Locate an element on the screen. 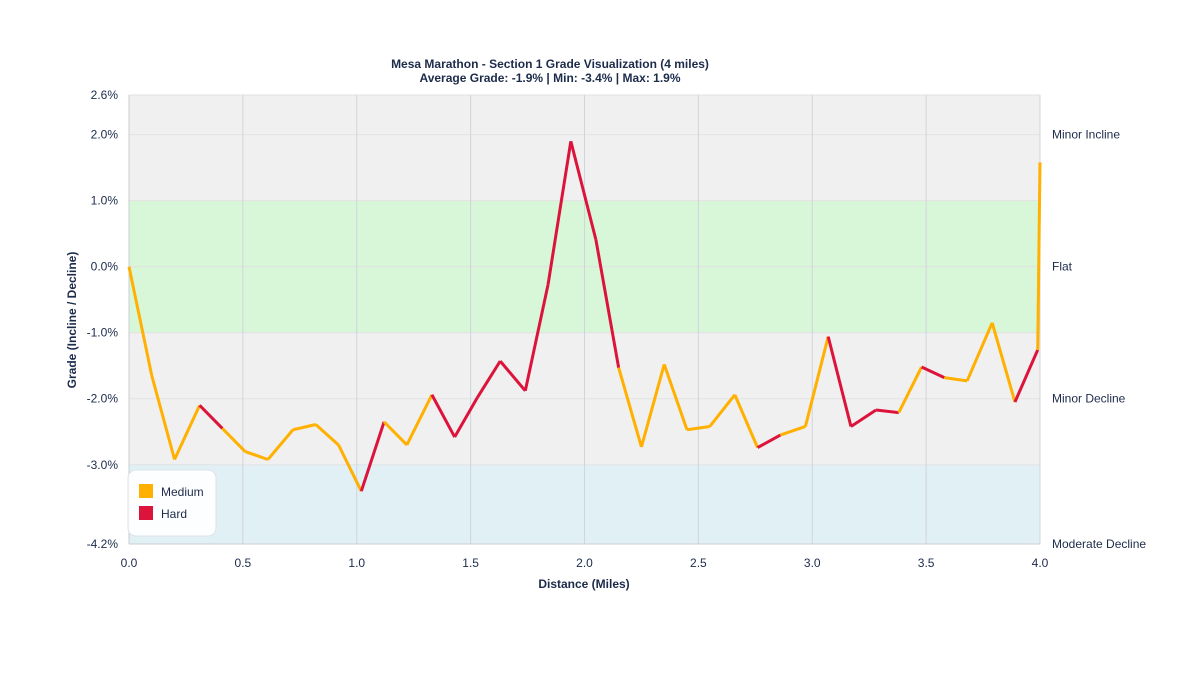 The width and height of the screenshot is (1200, 680). x-tick-label: 3.0 is located at coordinates (812, 563).